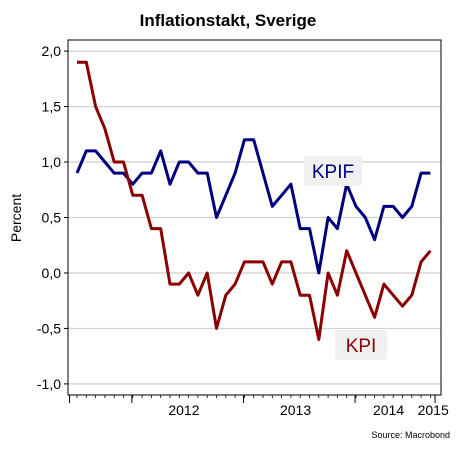  What do you see at coordinates (183, 410) in the screenshot?
I see `x-tick-label: 2012` at bounding box center [183, 410].